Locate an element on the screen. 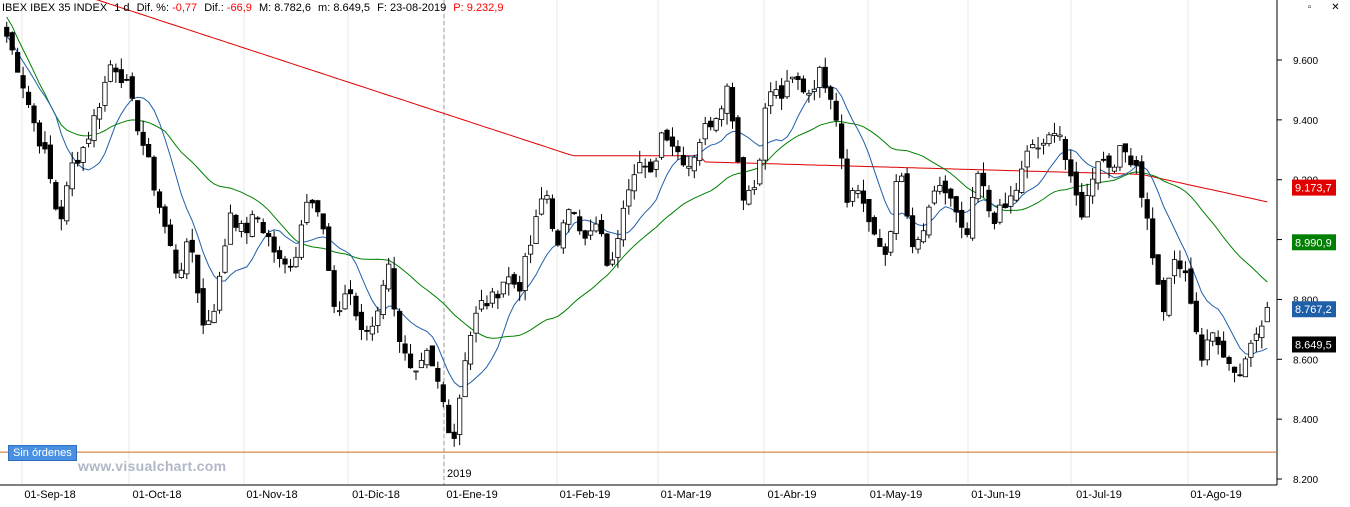 This screenshot has width=1350, height=507. x-tick-label: 01-Nov-18 is located at coordinates (271, 495).